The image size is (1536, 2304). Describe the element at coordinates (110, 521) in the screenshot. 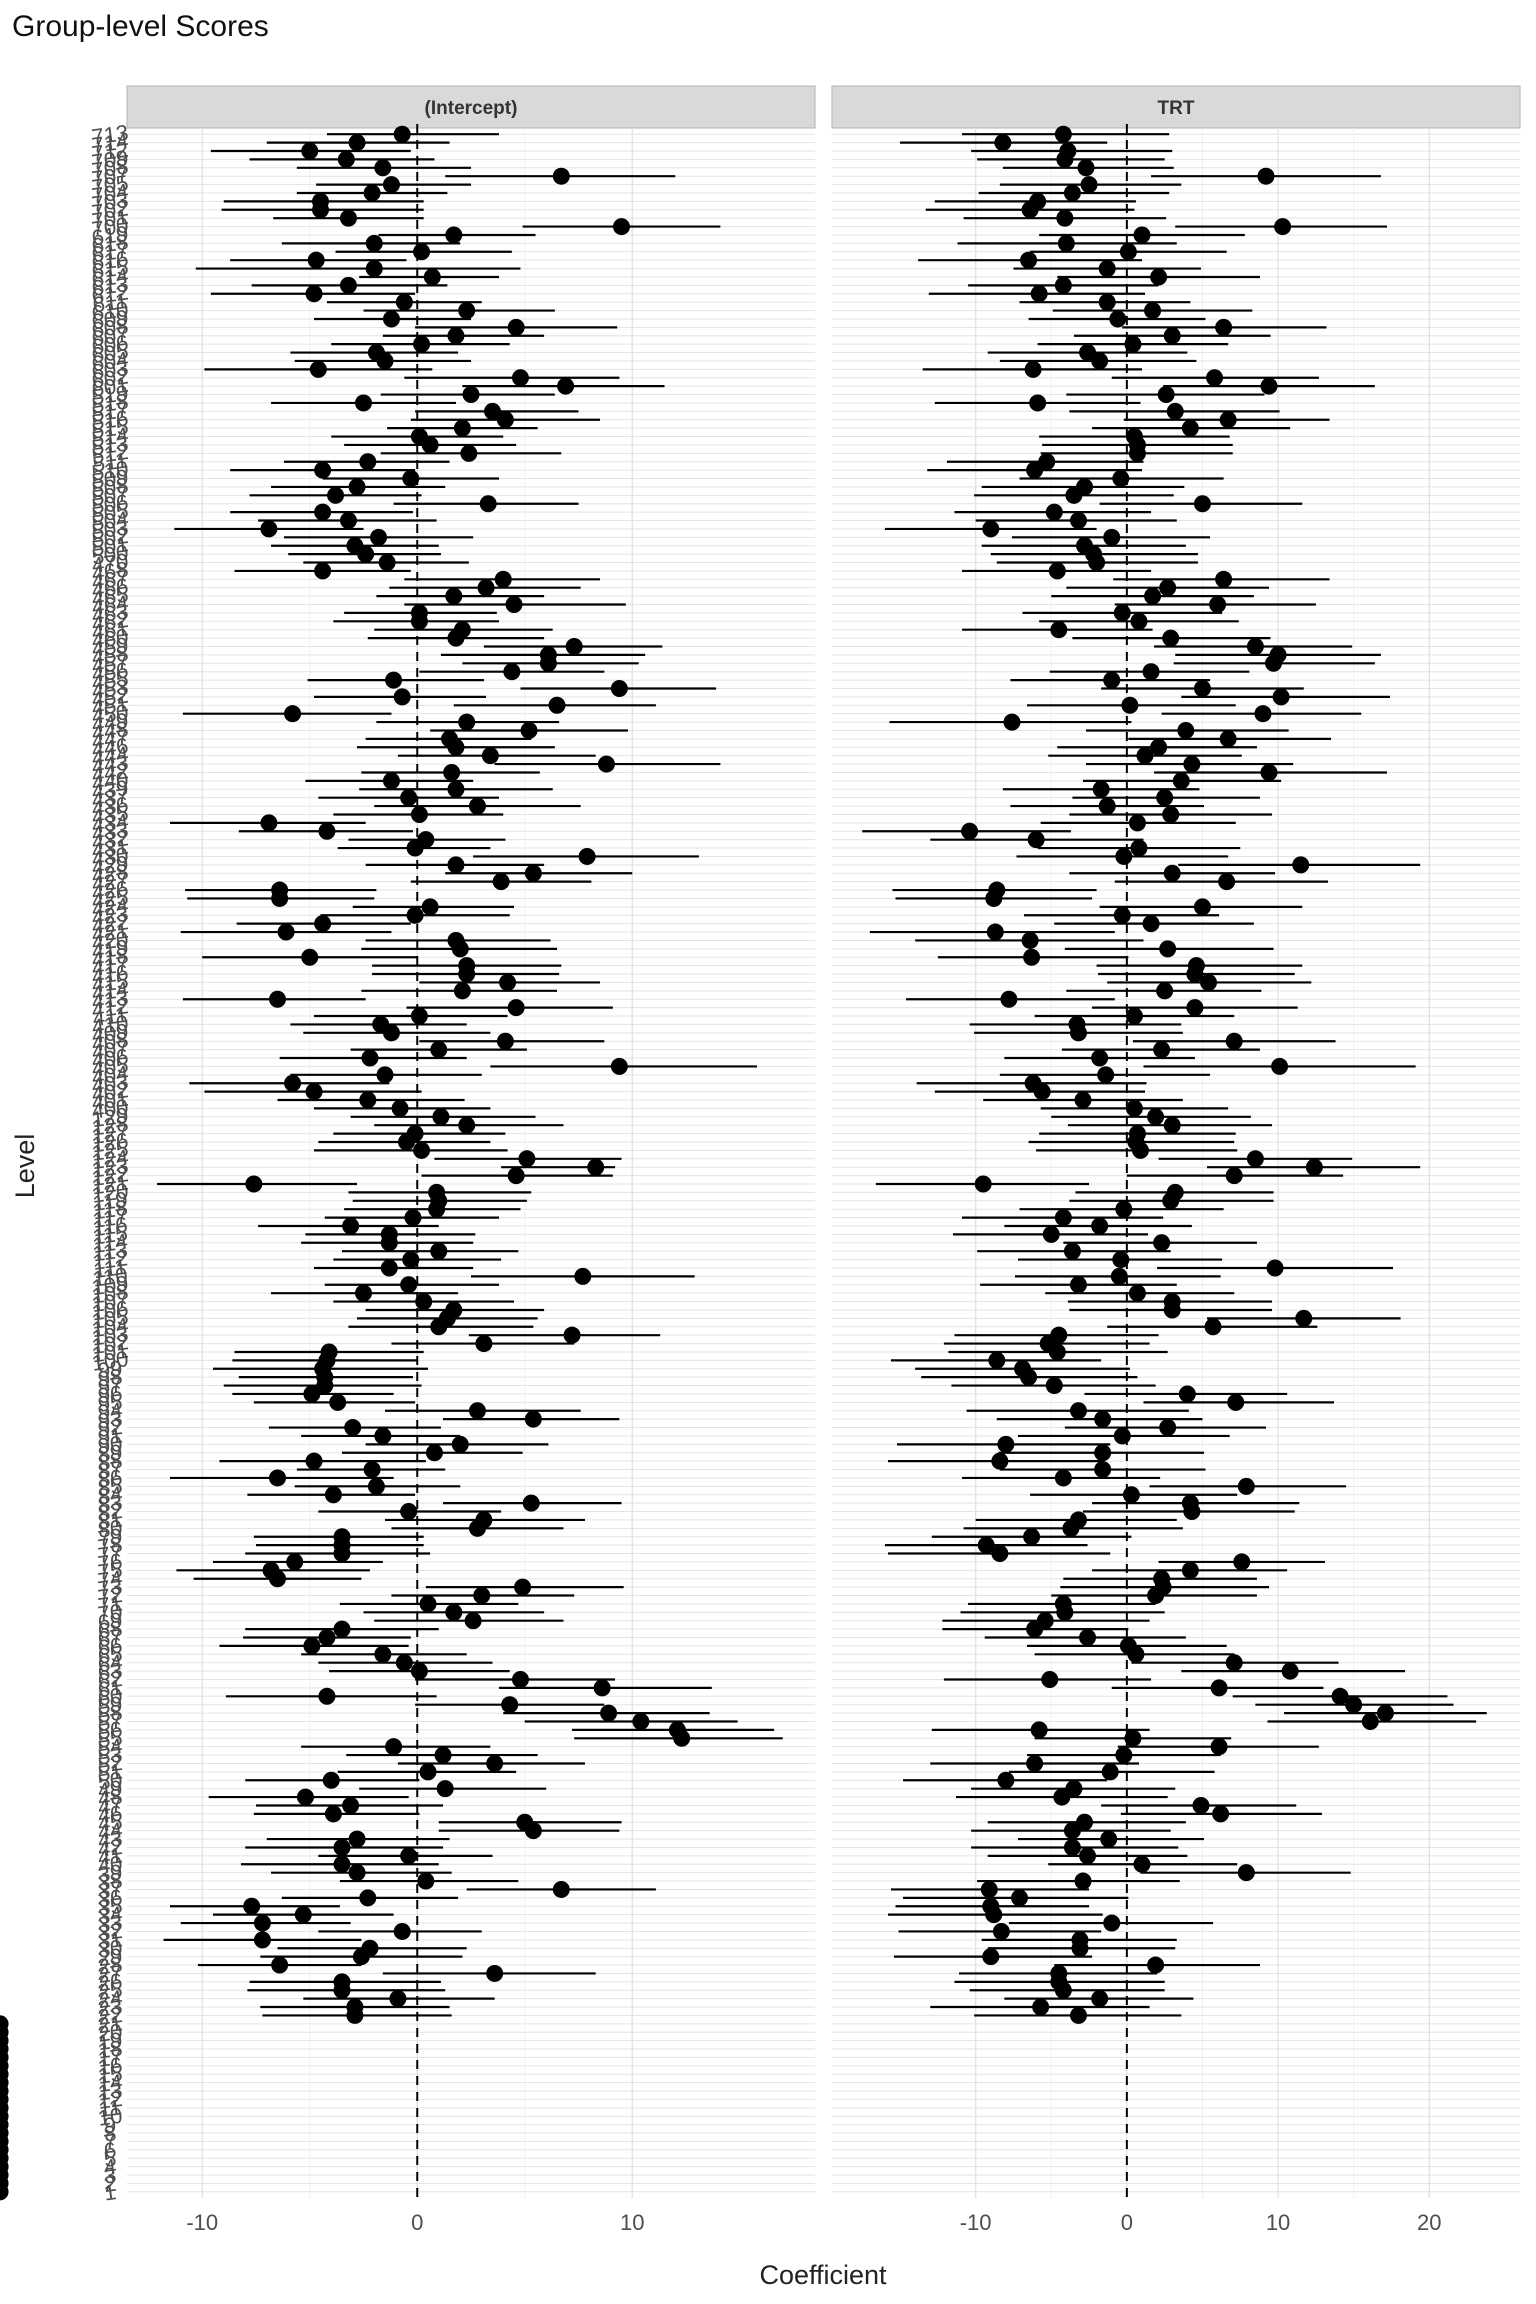

I see `y-tick-label: 504` at that location.